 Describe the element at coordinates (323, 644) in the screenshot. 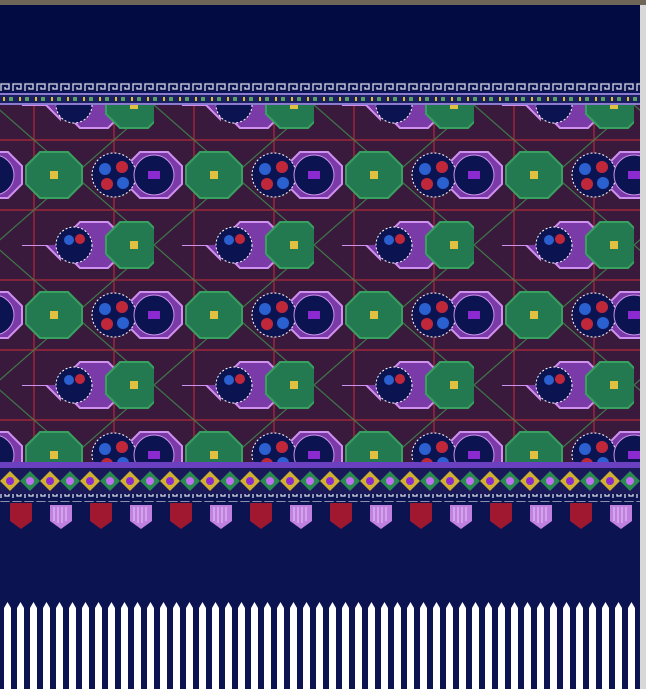

I see `fringe` at that location.